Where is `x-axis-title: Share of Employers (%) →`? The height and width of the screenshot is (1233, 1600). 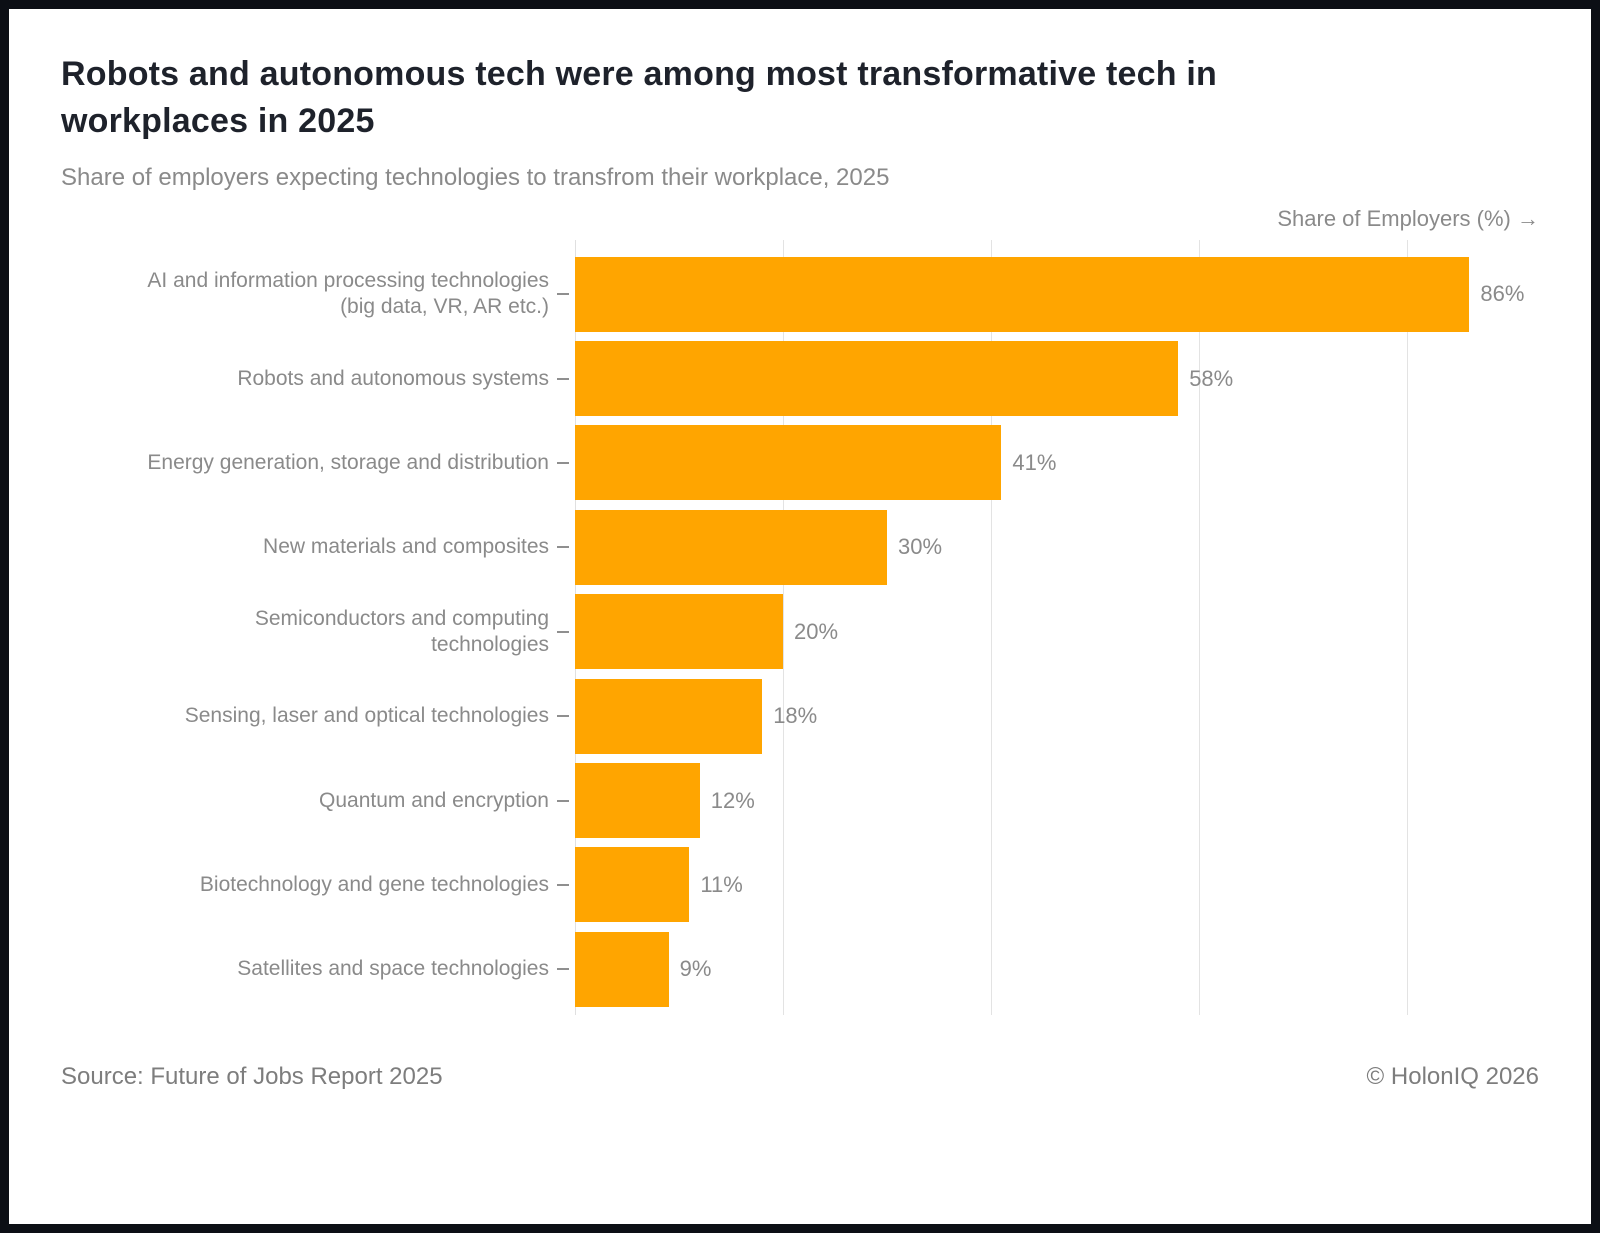
x-axis-title: Share of Employers (%) → is located at coordinates (1408, 218).